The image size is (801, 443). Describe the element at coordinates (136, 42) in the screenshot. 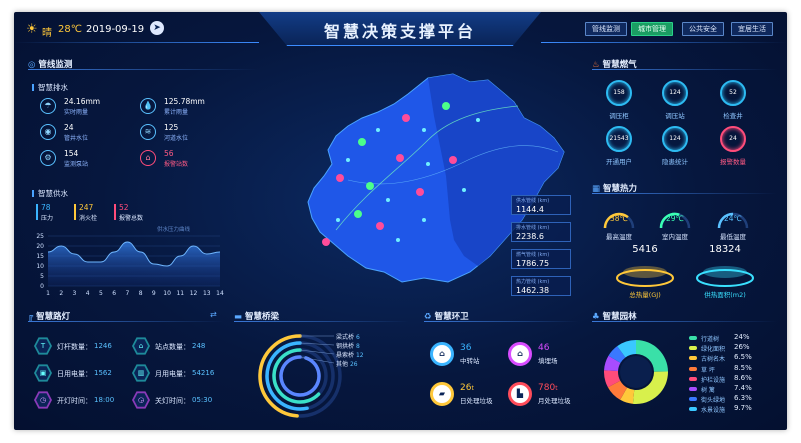

I see `header-left-line` at that location.